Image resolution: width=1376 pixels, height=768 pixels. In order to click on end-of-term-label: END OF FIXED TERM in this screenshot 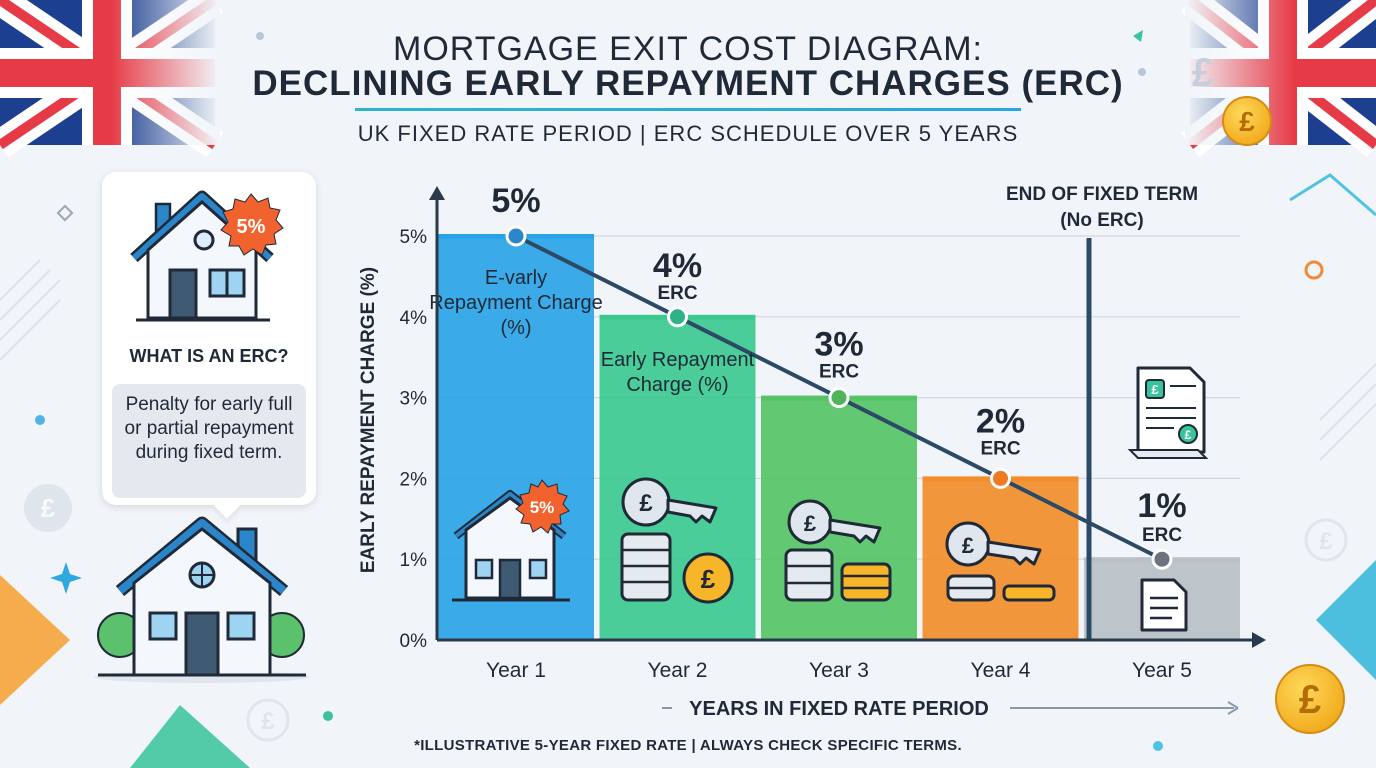, I will do `click(1102, 194)`.